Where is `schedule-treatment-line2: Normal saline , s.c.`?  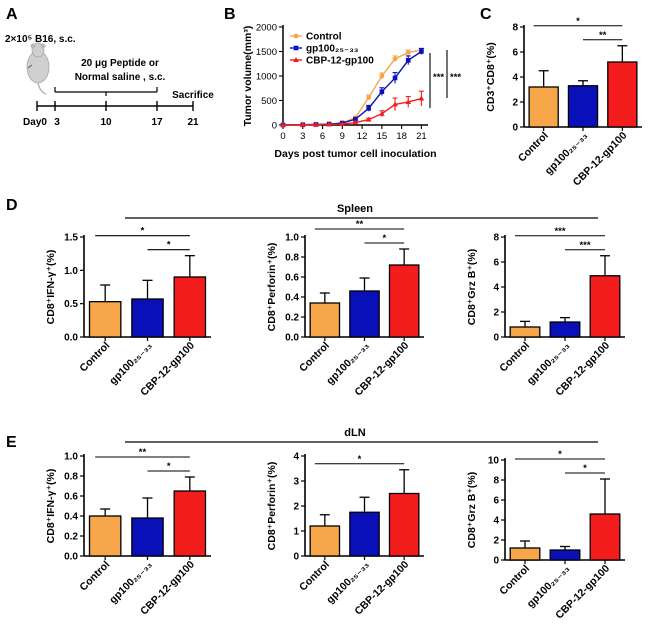
schedule-treatment-line2: Normal saline , s.c. is located at coordinates (120, 77).